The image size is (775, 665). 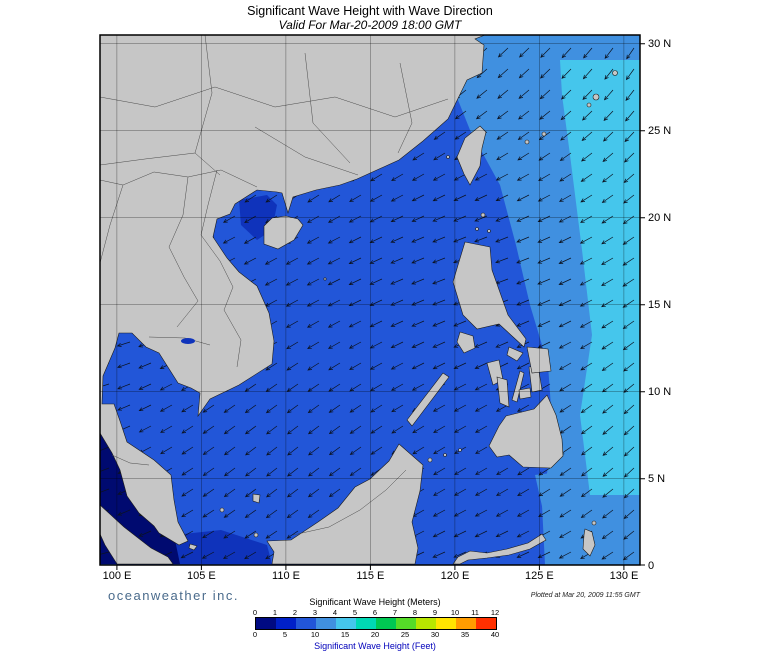 What do you see at coordinates (465, 634) in the screenshot?
I see `feet-tick: 35` at bounding box center [465, 634].